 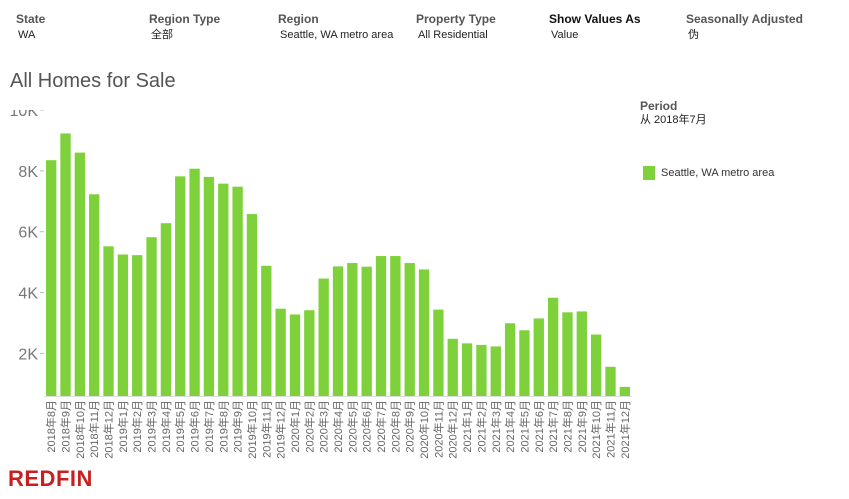 I want to click on period-filter: Period 从 2018年7月, so click(x=673, y=113).